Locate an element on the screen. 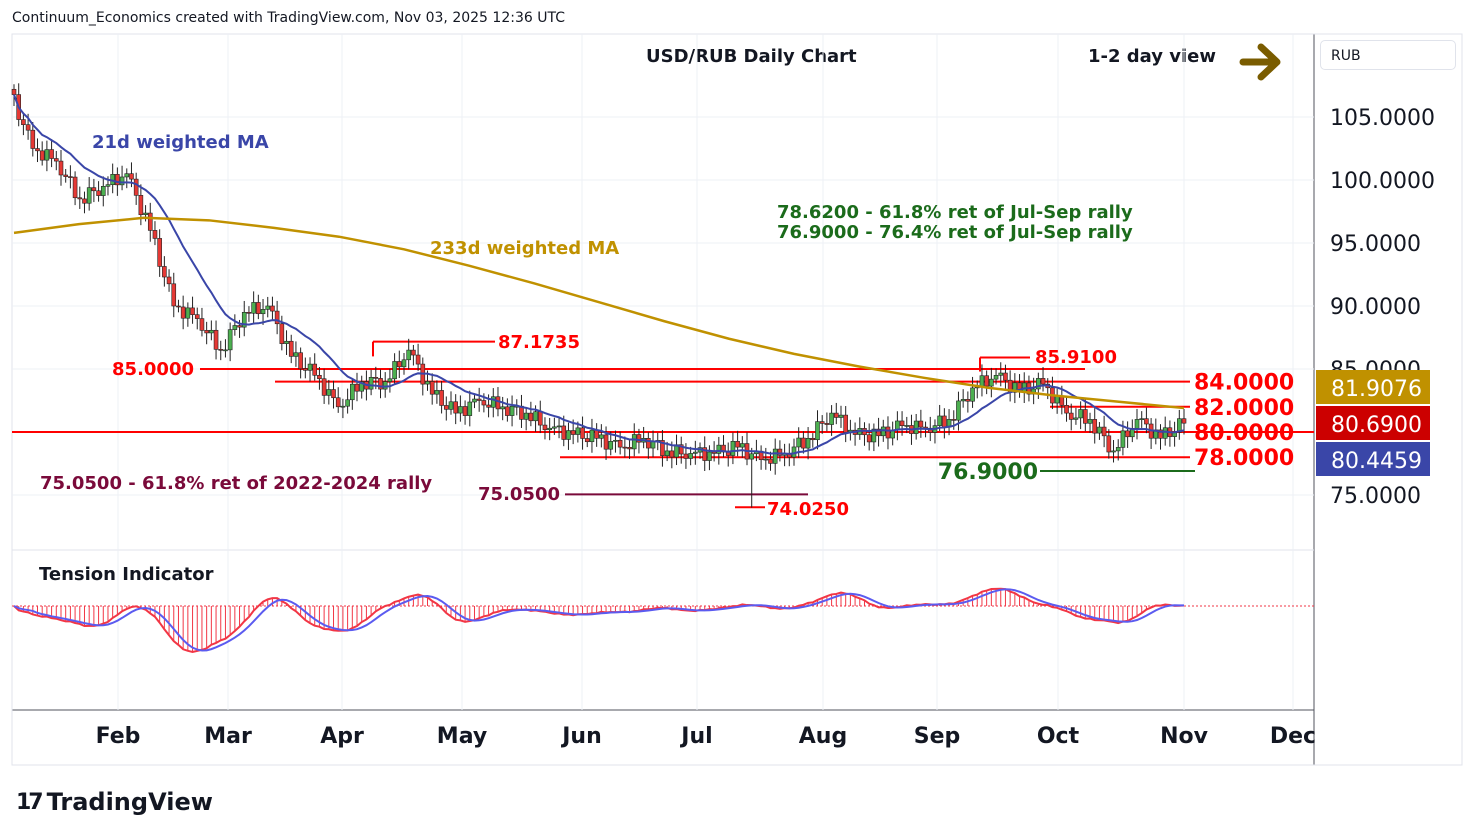  tension-indicator-title: Tension Indicator is located at coordinates (126, 574).